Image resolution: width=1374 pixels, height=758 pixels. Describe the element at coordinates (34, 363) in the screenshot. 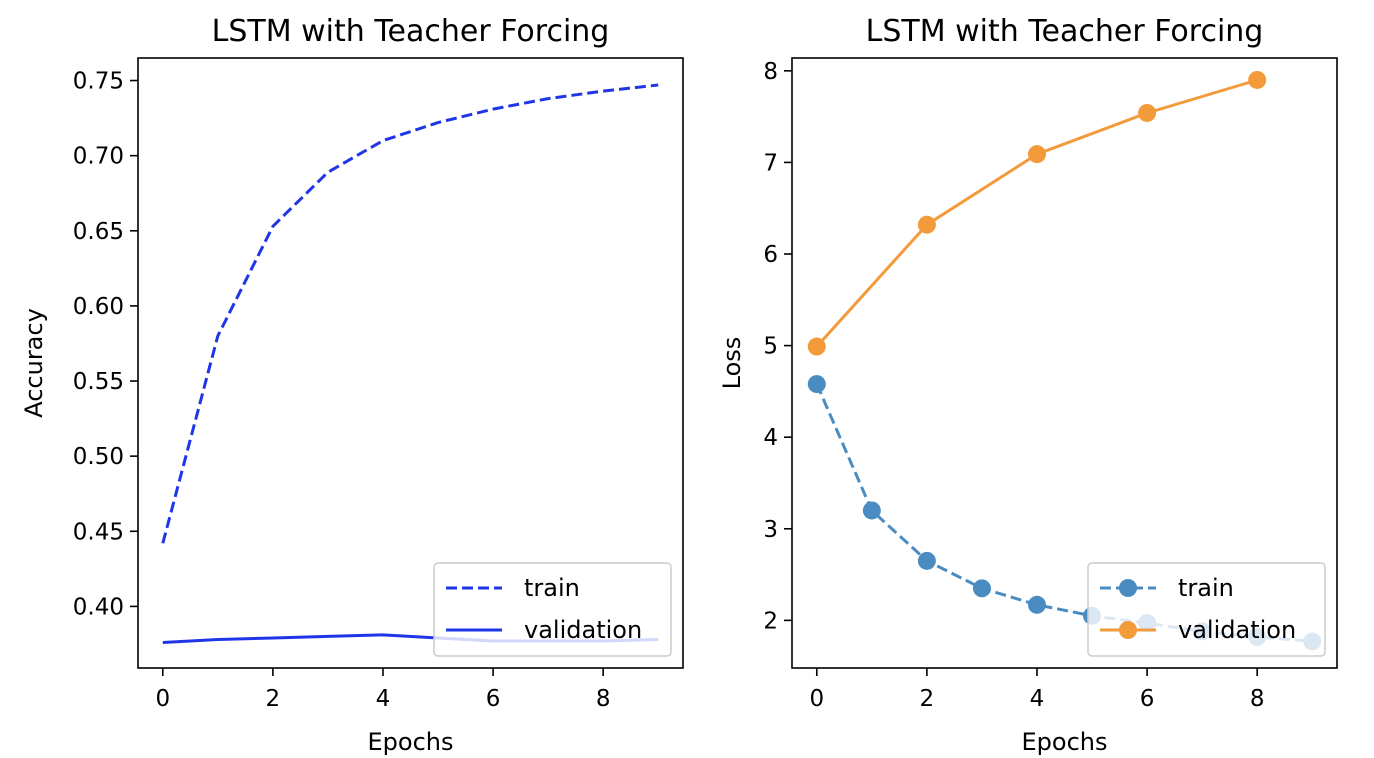

I see `accuracy-y-axis-label: Accuracy` at that location.